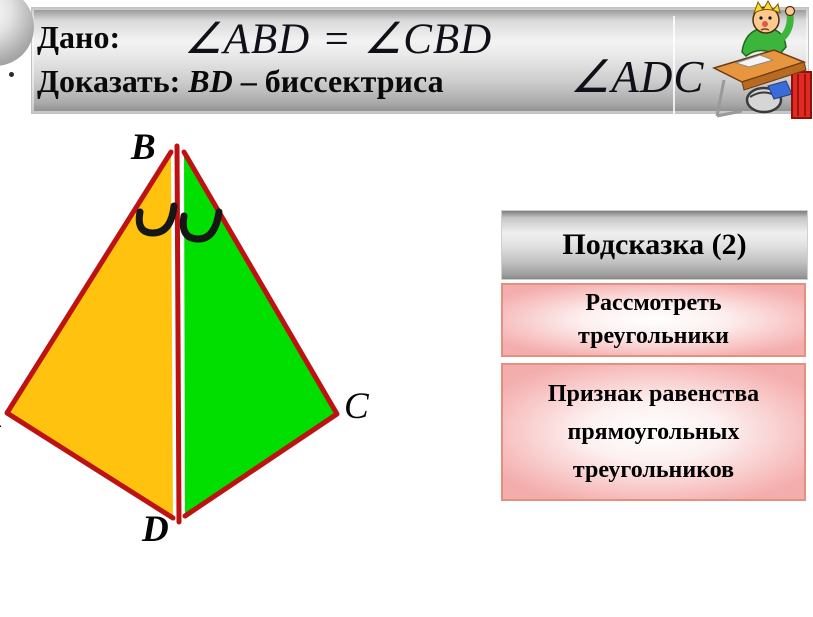  I want to click on vertex-label-c: C, so click(356, 406).